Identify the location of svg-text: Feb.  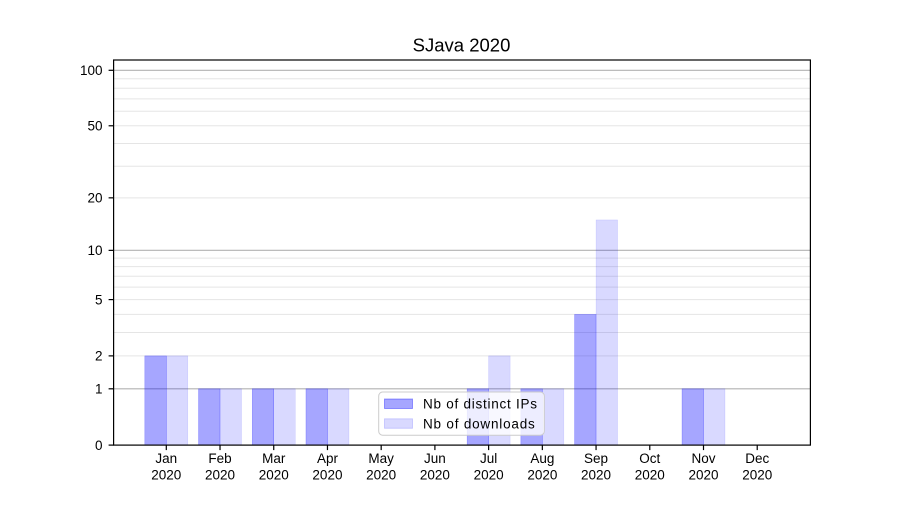
(219, 458).